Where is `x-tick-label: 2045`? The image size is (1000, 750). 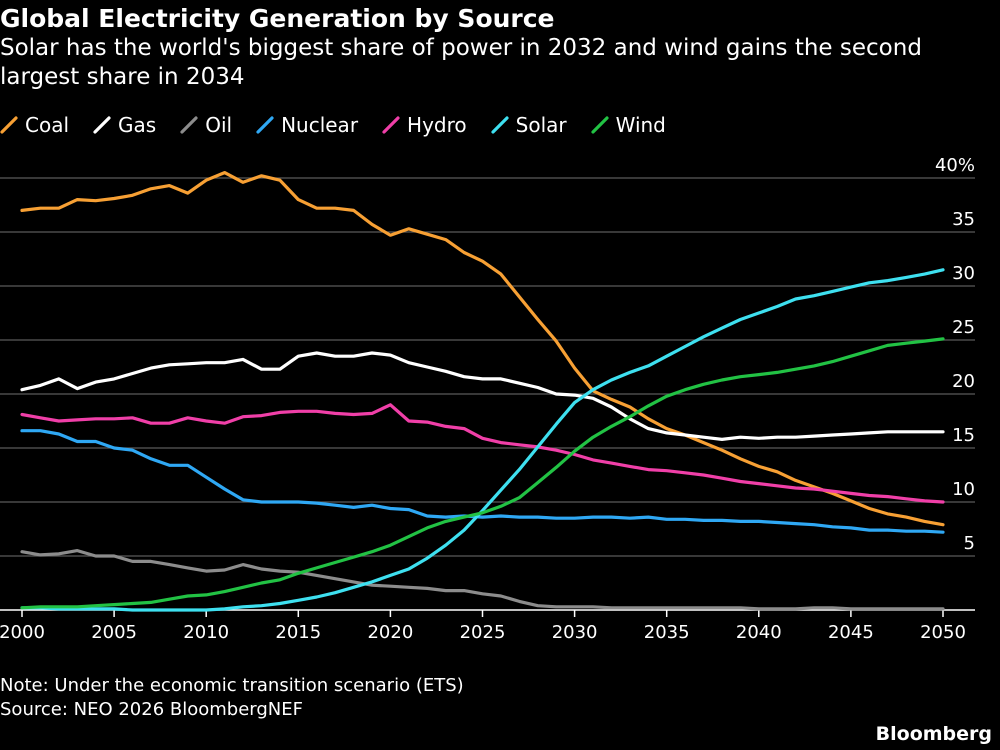 x-tick-label: 2045 is located at coordinates (851, 632).